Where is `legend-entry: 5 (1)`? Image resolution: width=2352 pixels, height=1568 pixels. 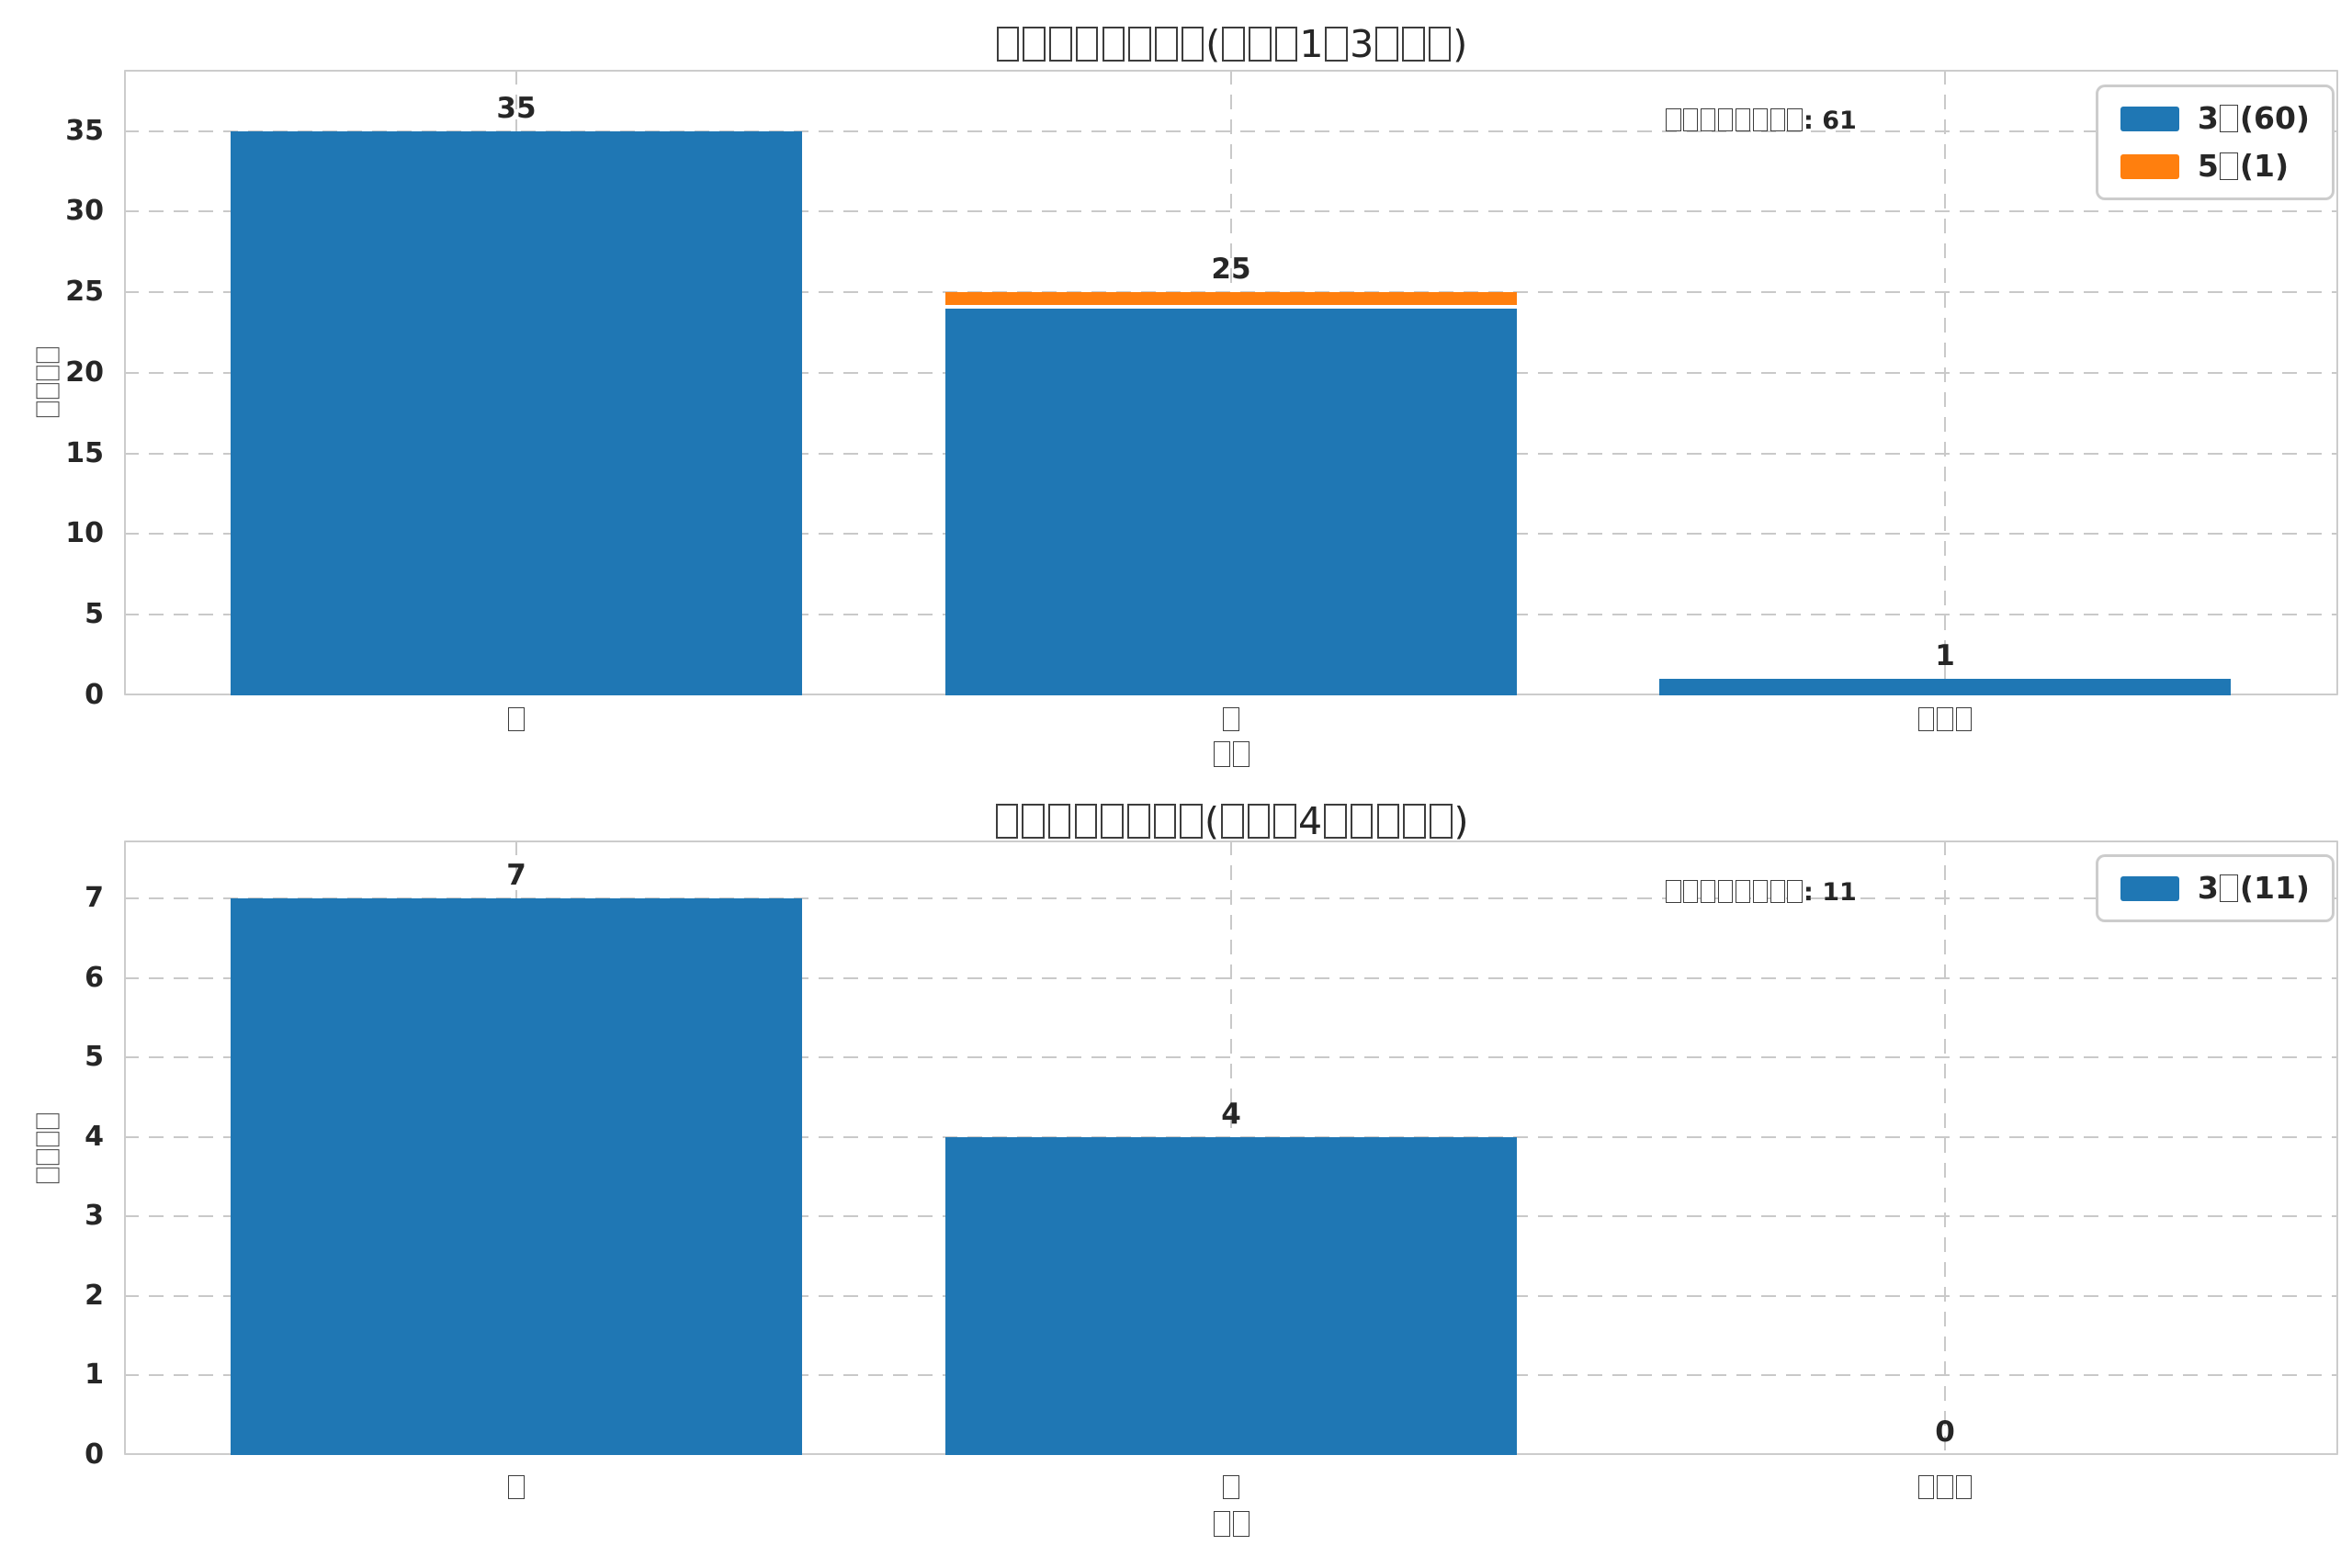 legend-entry: 5 (1) is located at coordinates (2204, 166).